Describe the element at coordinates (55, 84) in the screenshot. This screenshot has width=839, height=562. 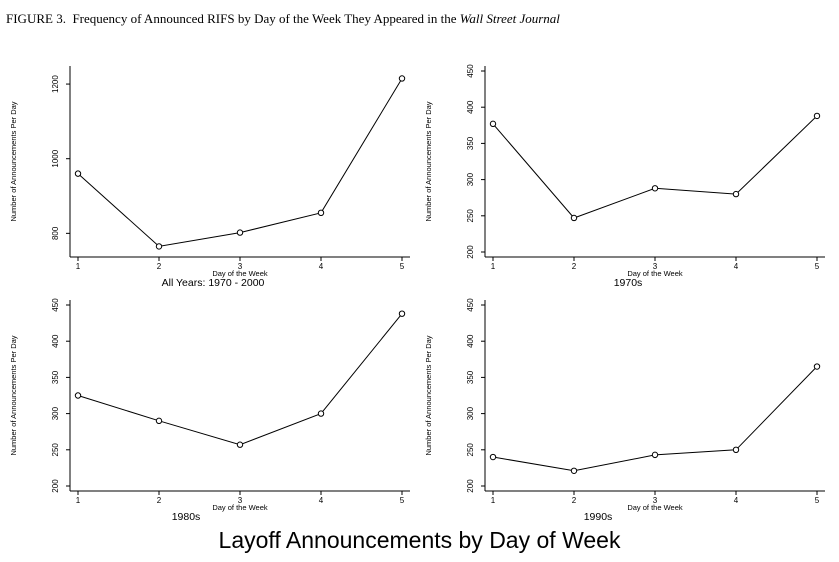
I see `y-tick-label: 1200` at that location.